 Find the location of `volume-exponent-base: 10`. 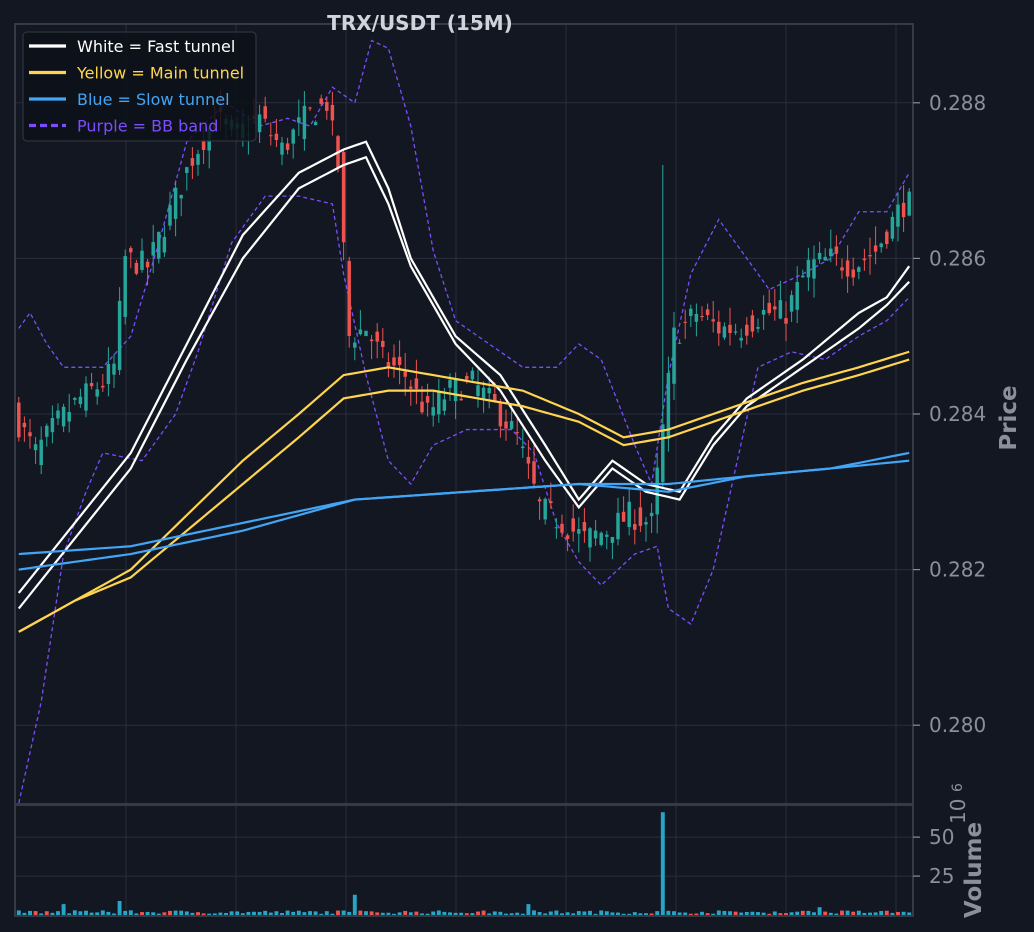

volume-exponent-base: 10 is located at coordinates (958, 811).